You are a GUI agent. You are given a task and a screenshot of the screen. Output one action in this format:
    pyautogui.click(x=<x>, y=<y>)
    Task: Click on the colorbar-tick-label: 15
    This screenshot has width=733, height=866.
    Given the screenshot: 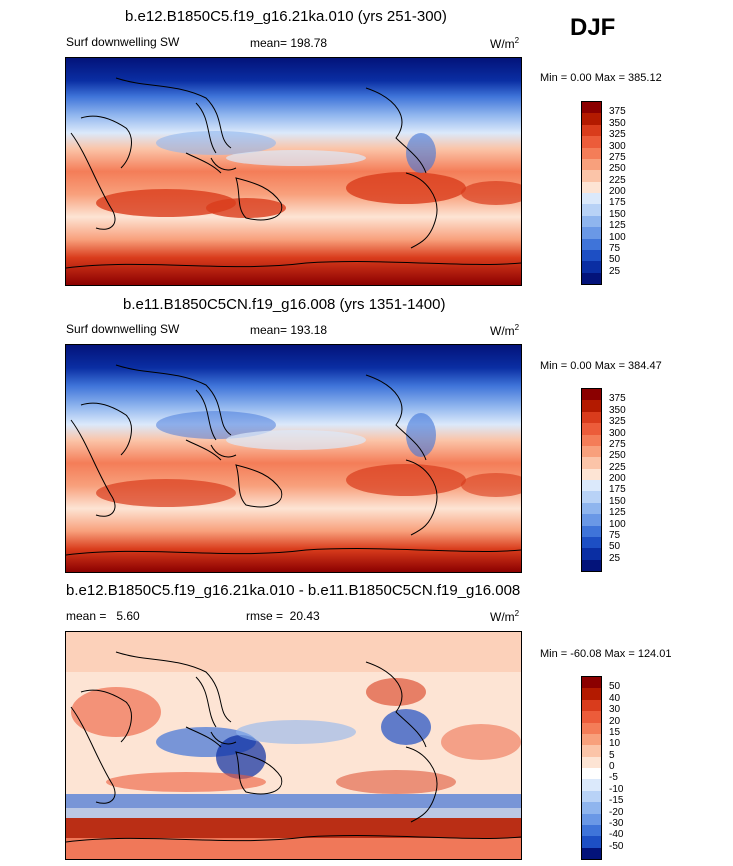 What is the action you would take?
    pyautogui.click(x=615, y=732)
    